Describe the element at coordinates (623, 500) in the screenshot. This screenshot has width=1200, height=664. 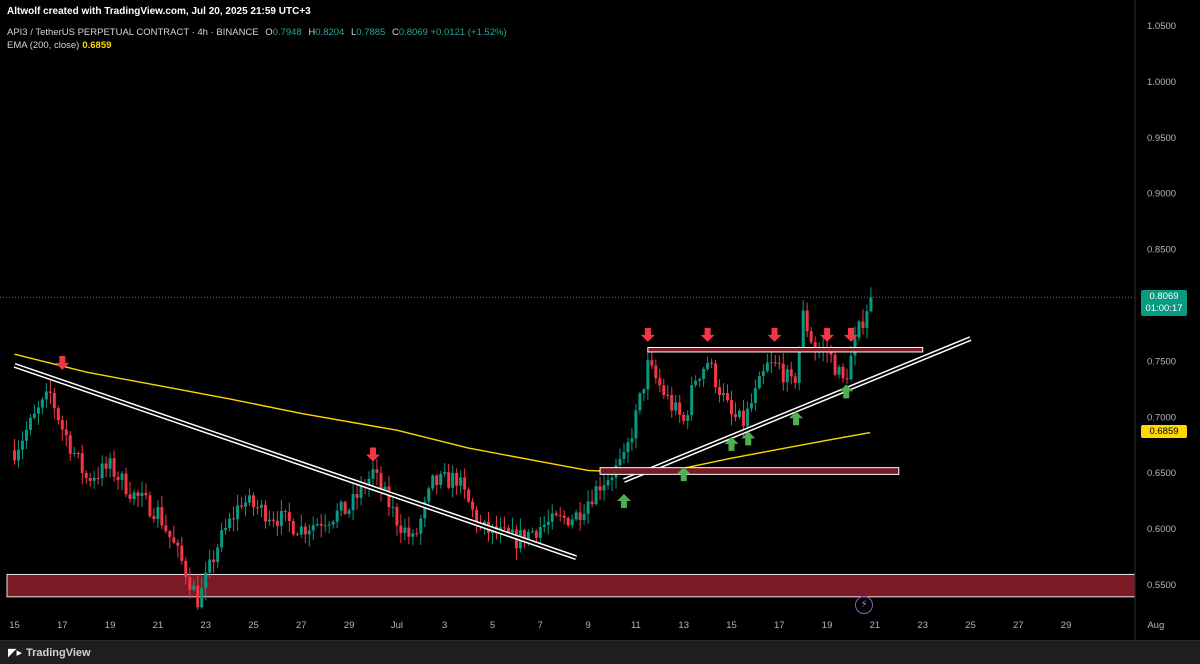
I see `up-arrow-icon` at that location.